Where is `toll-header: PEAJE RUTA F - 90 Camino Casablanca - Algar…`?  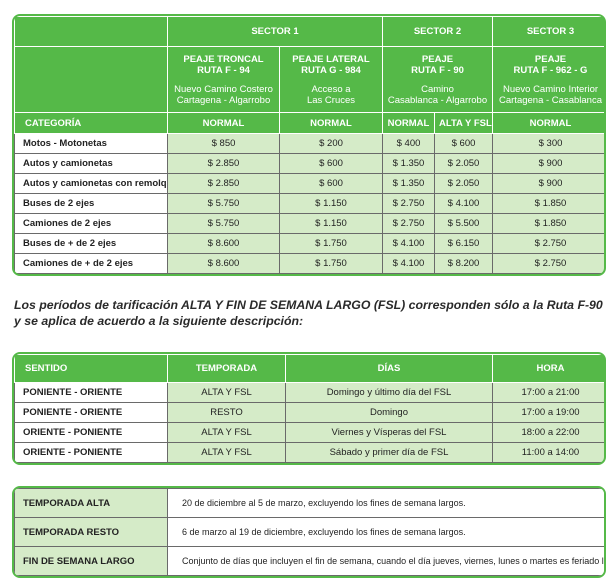 toll-header: PEAJE RUTA F - 90 Camino Casablanca - Algar… is located at coordinates (437, 79).